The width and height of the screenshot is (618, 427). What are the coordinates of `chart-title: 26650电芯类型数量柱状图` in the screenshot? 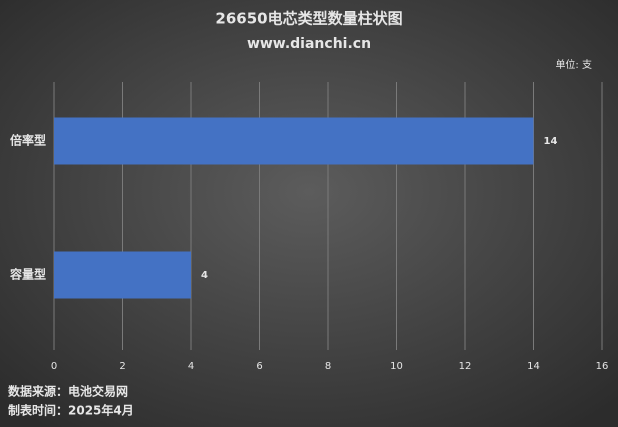 It's located at (308, 19).